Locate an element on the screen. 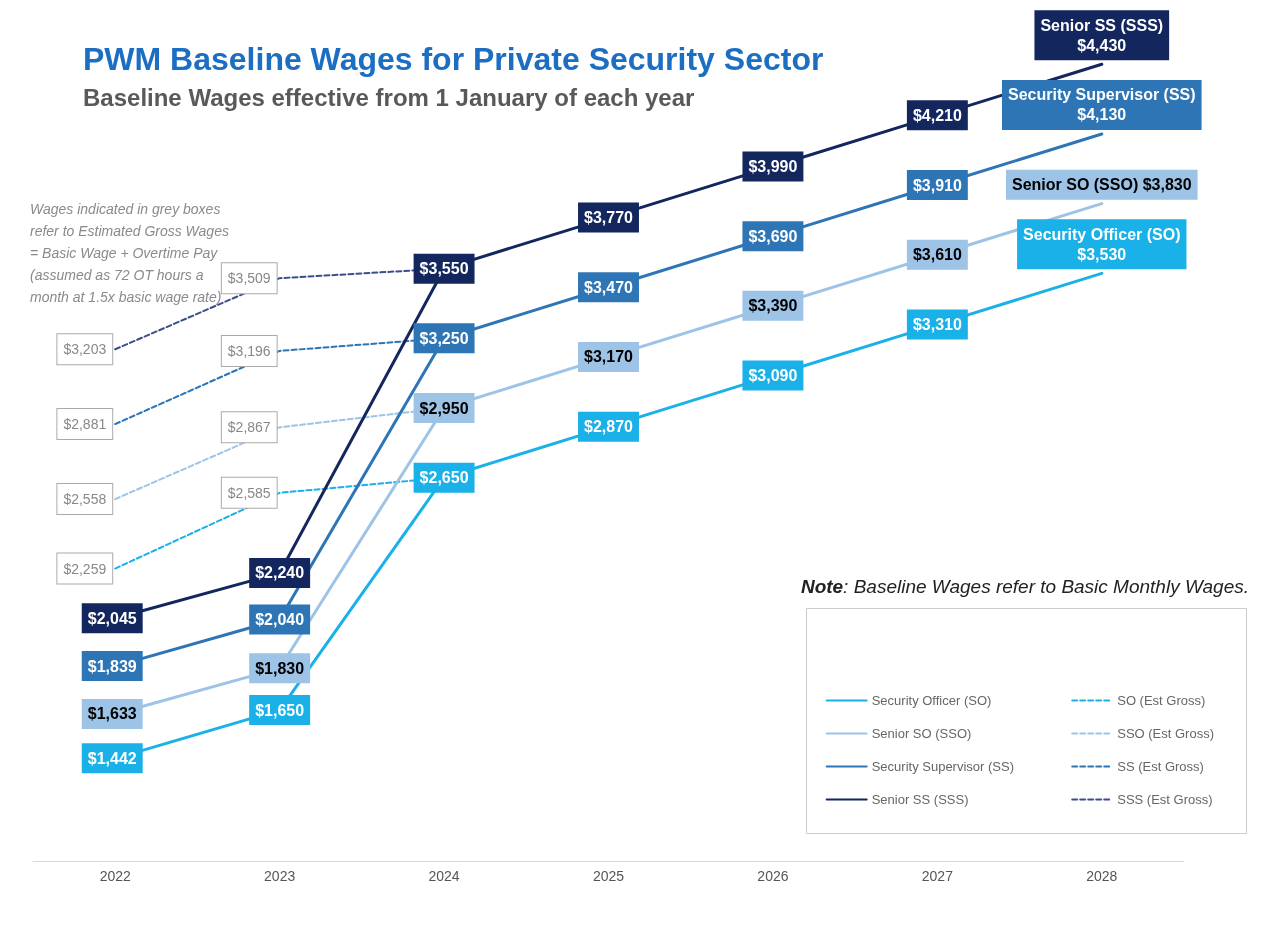  legend-label: SS (Est Gross) is located at coordinates (1160, 766).